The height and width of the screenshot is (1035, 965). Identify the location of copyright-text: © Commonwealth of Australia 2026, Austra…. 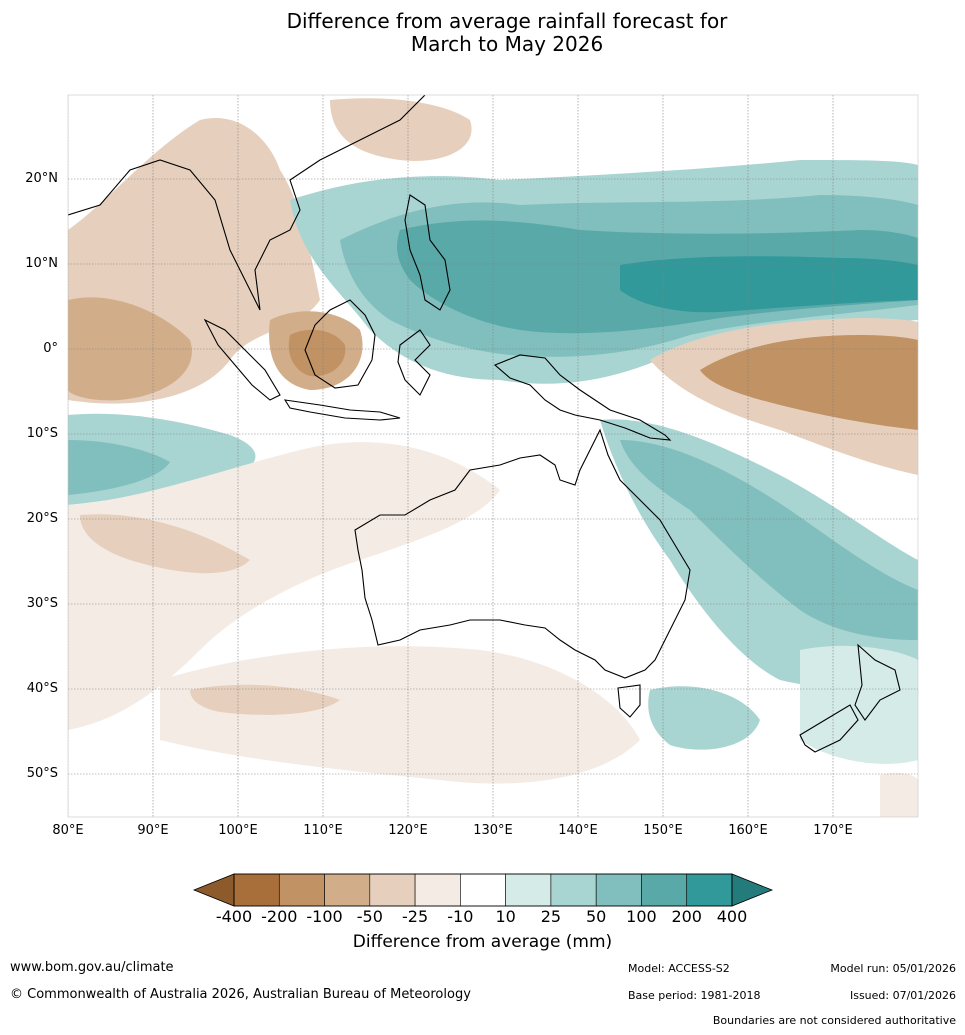
(240, 994).